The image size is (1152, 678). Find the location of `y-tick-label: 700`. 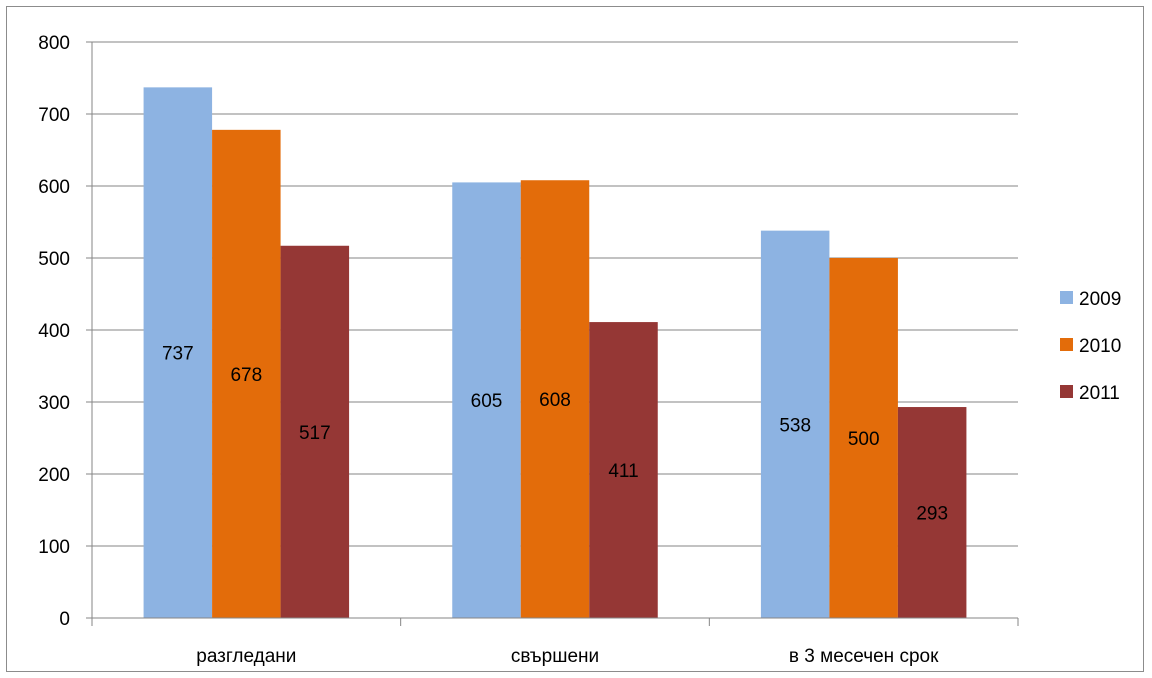

y-tick-label: 700 is located at coordinates (54, 115).